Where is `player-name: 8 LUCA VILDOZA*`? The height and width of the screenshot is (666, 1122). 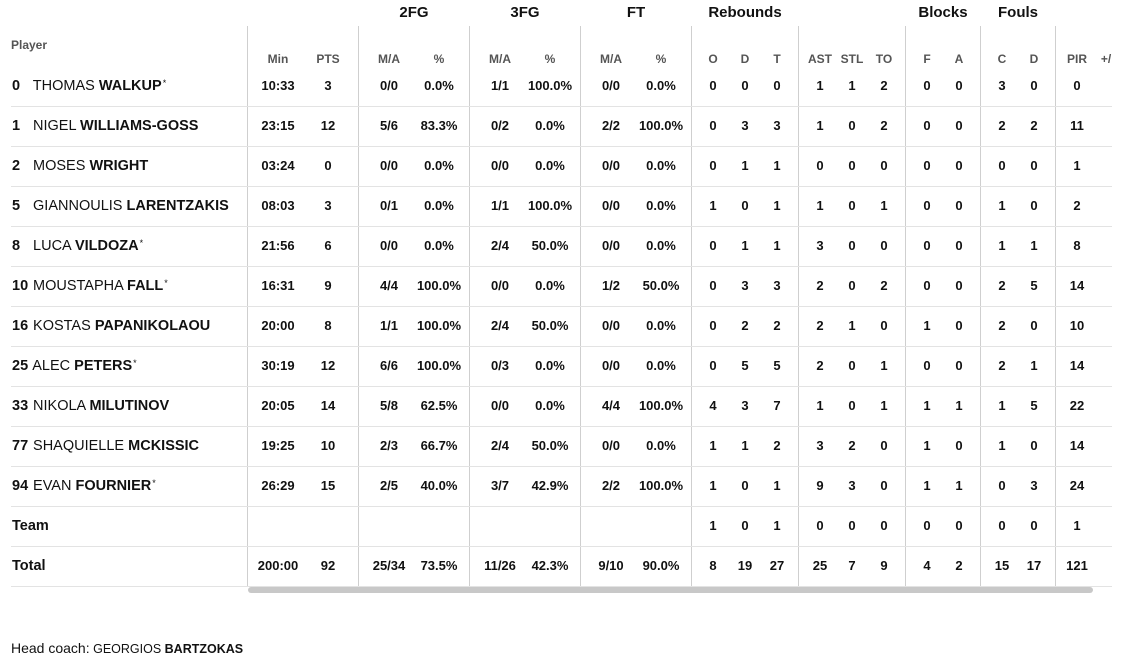
player-name: 8 LUCA VILDOZA* is located at coordinates (77, 246).